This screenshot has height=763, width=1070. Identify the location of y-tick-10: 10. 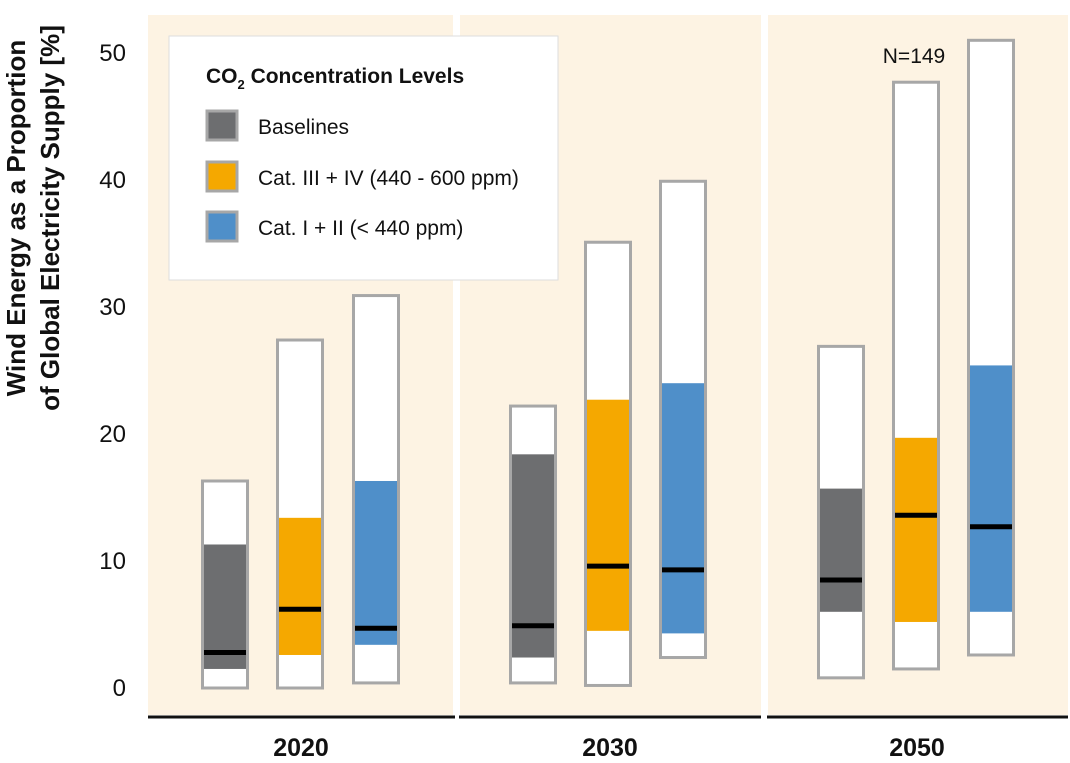
(112, 561).